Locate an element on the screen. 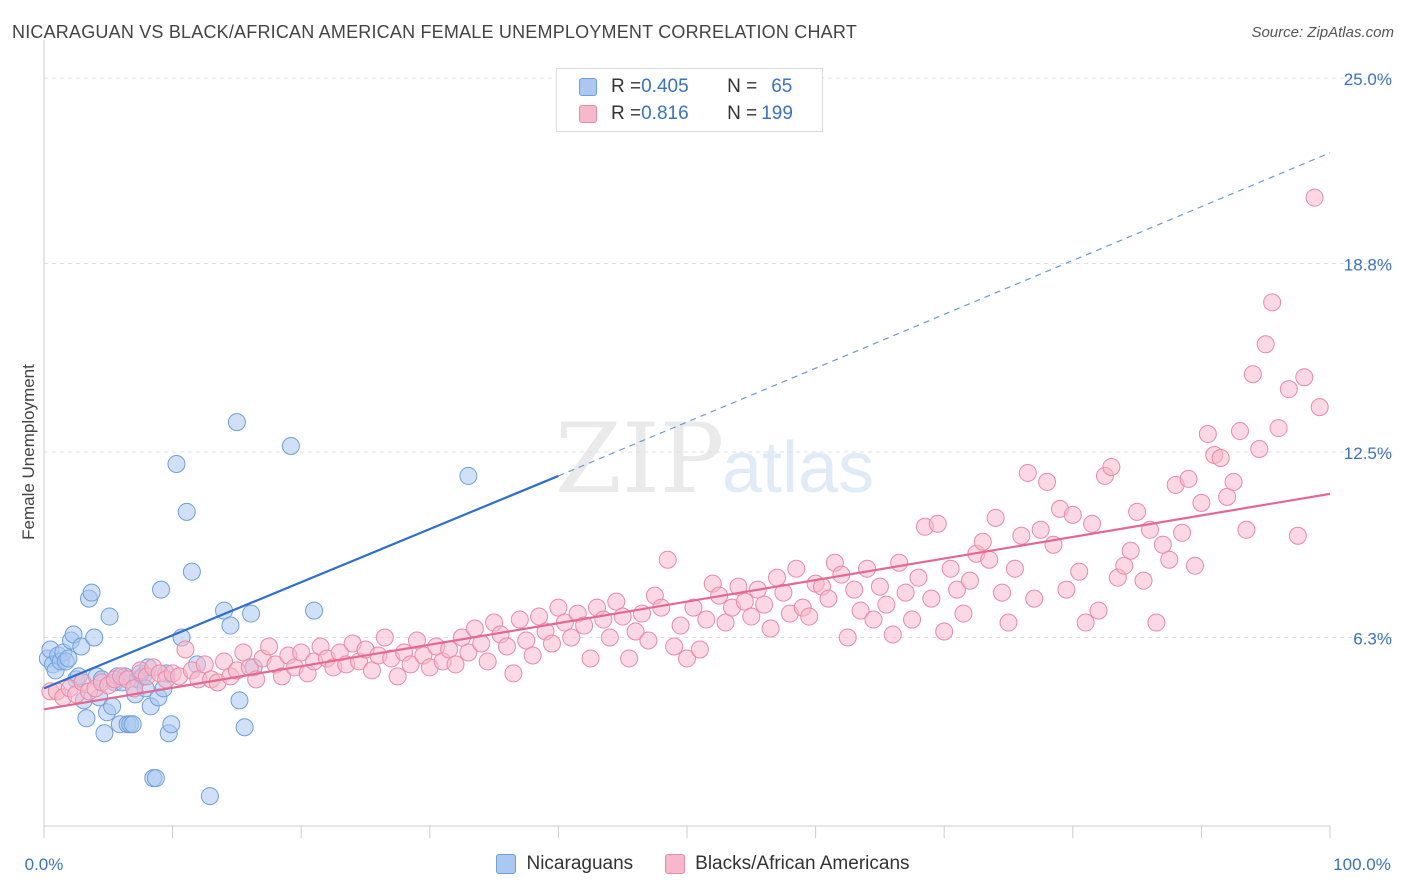 This screenshot has height=892, width=1406. legend-row-blacks: R = 0.816 N = 199 is located at coordinates (686, 114).